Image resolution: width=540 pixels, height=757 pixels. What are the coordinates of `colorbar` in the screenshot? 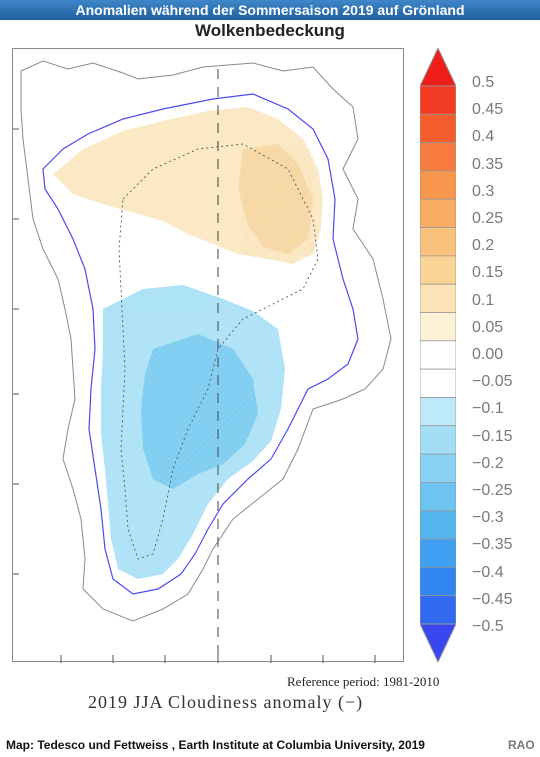 It's located at (438, 355).